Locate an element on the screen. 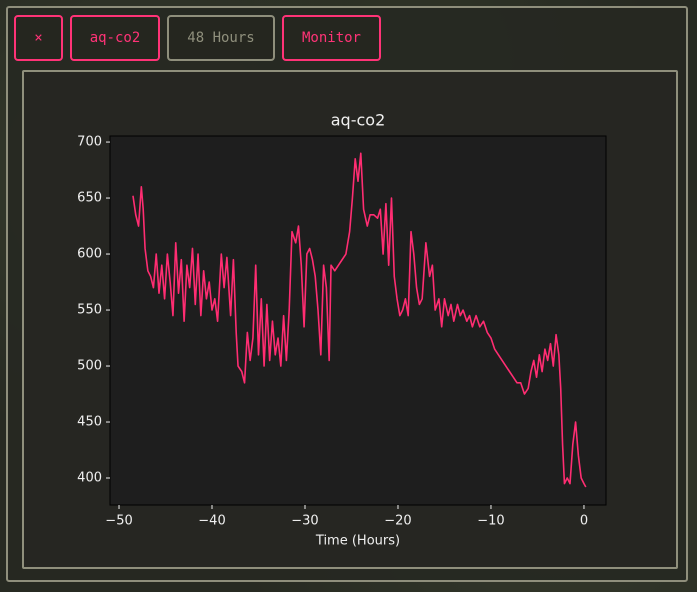 This screenshot has height=592, width=697. close-button: × is located at coordinates (38, 38).